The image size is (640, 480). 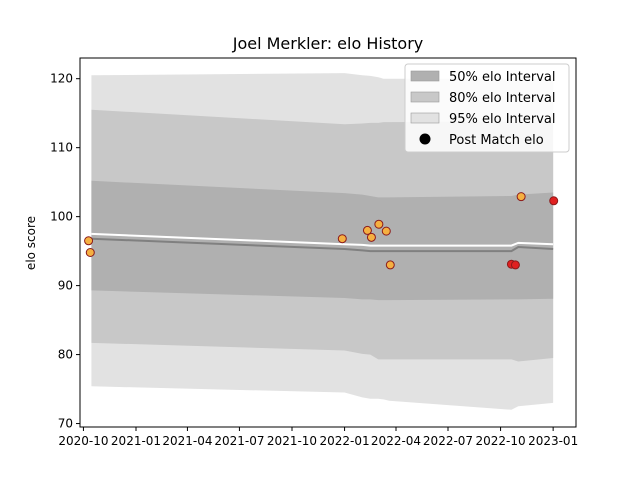 I want to click on y-tick-label: 70, so click(x=65, y=424).